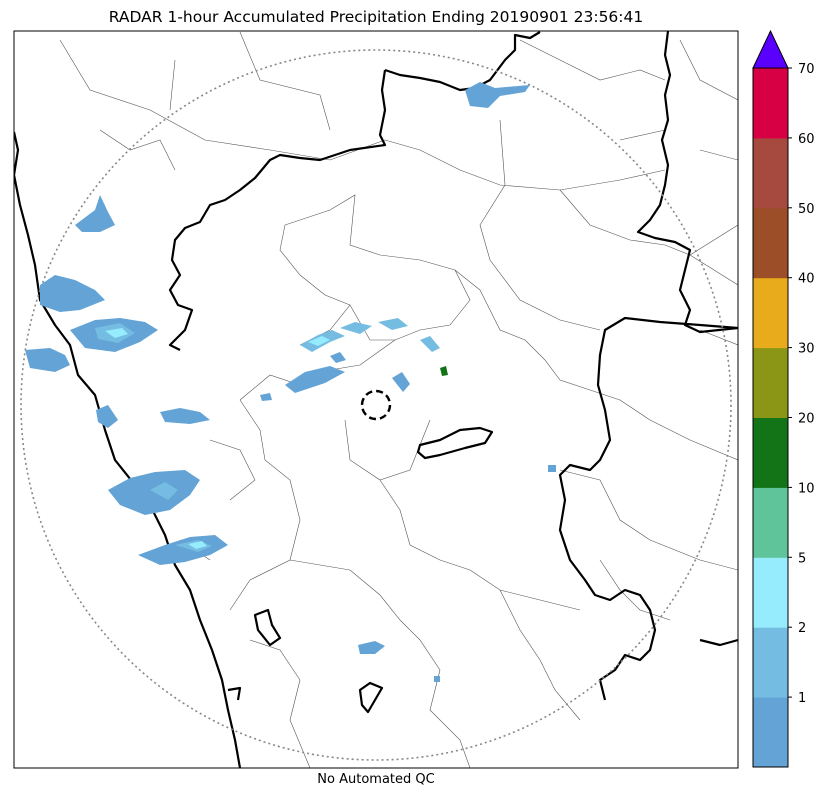 This screenshot has height=797, width=825. What do you see at coordinates (806, 69) in the screenshot?
I see `colorbar-tick-label: 70` at bounding box center [806, 69].